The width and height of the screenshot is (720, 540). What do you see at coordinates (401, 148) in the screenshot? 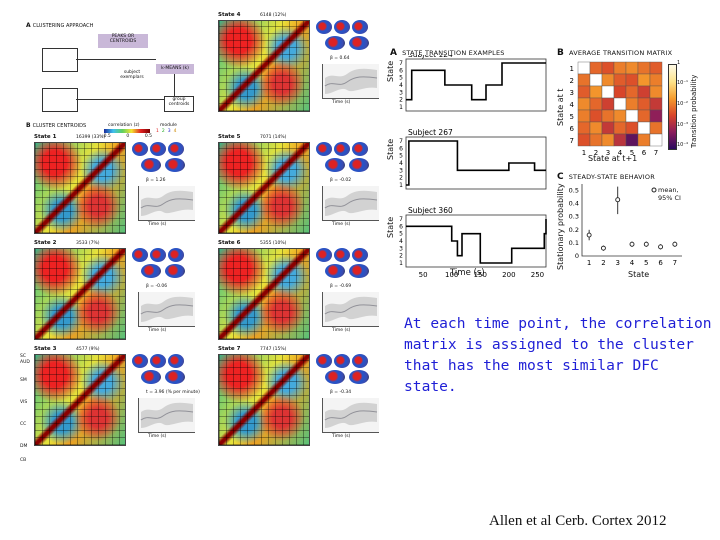
I see `st-ytick: 6` at bounding box center [401, 148].